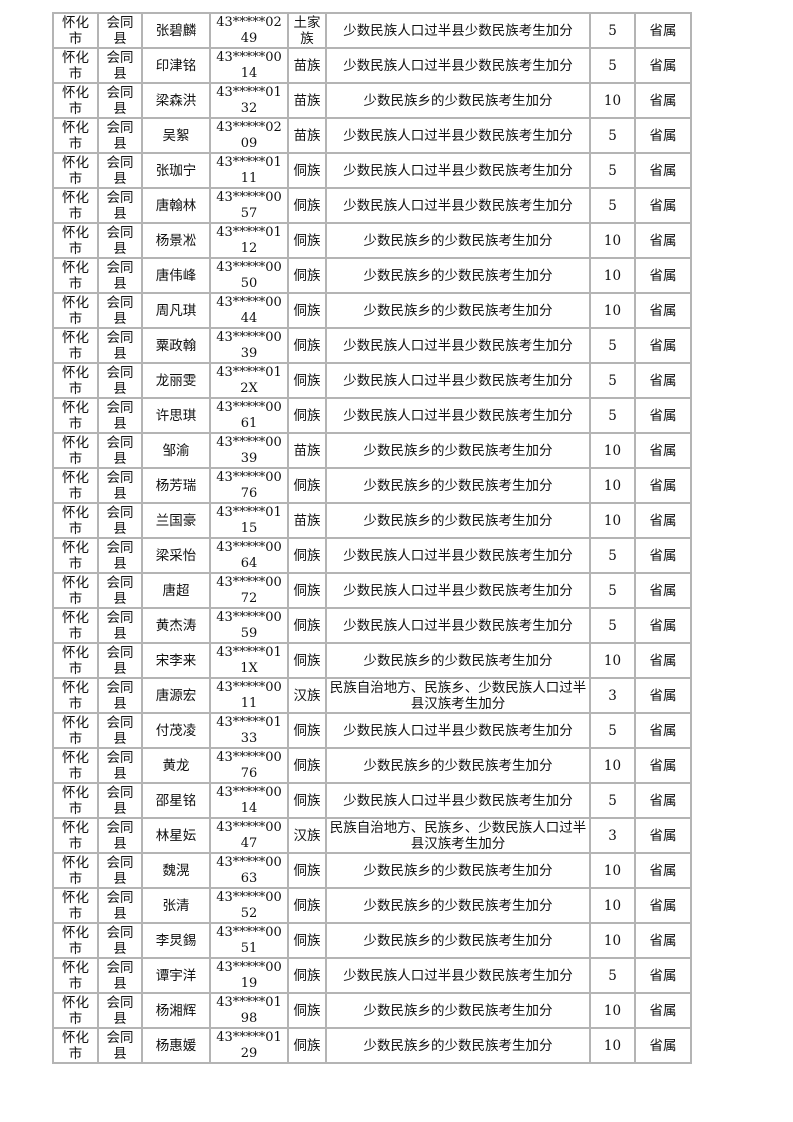  What do you see at coordinates (176, 205) in the screenshot?
I see `name-cell: 唐翰林` at bounding box center [176, 205].